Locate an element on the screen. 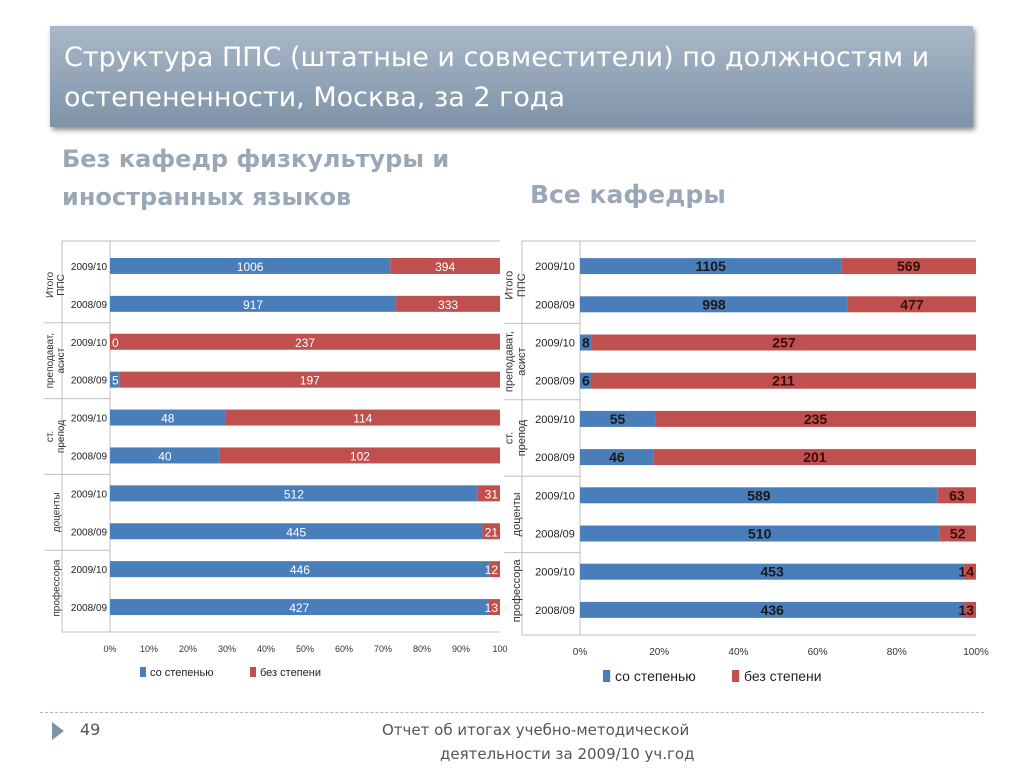 Image resolution: width=1024 pixels, height=768 pixels. x-tick-label: 40% is located at coordinates (738, 652).